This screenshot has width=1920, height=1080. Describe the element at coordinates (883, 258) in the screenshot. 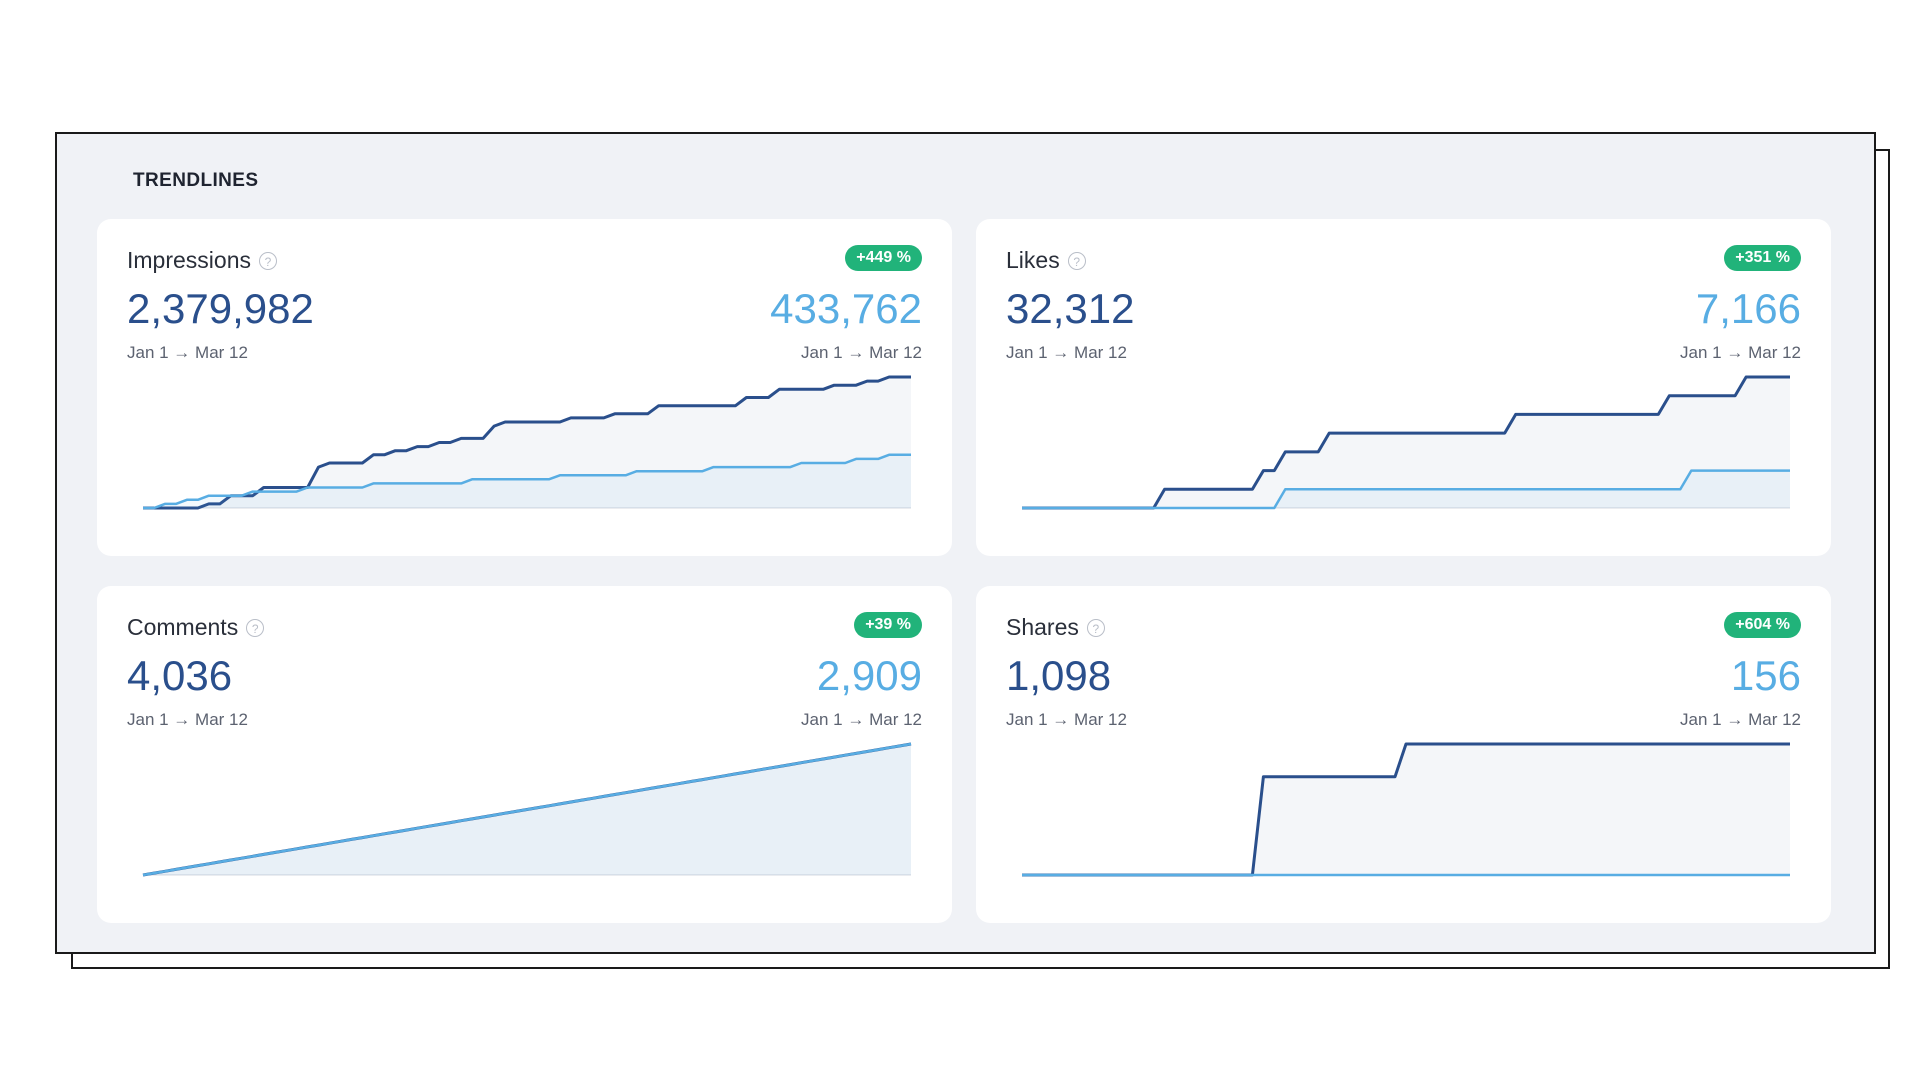

I see `change-badge: +449 %` at that location.